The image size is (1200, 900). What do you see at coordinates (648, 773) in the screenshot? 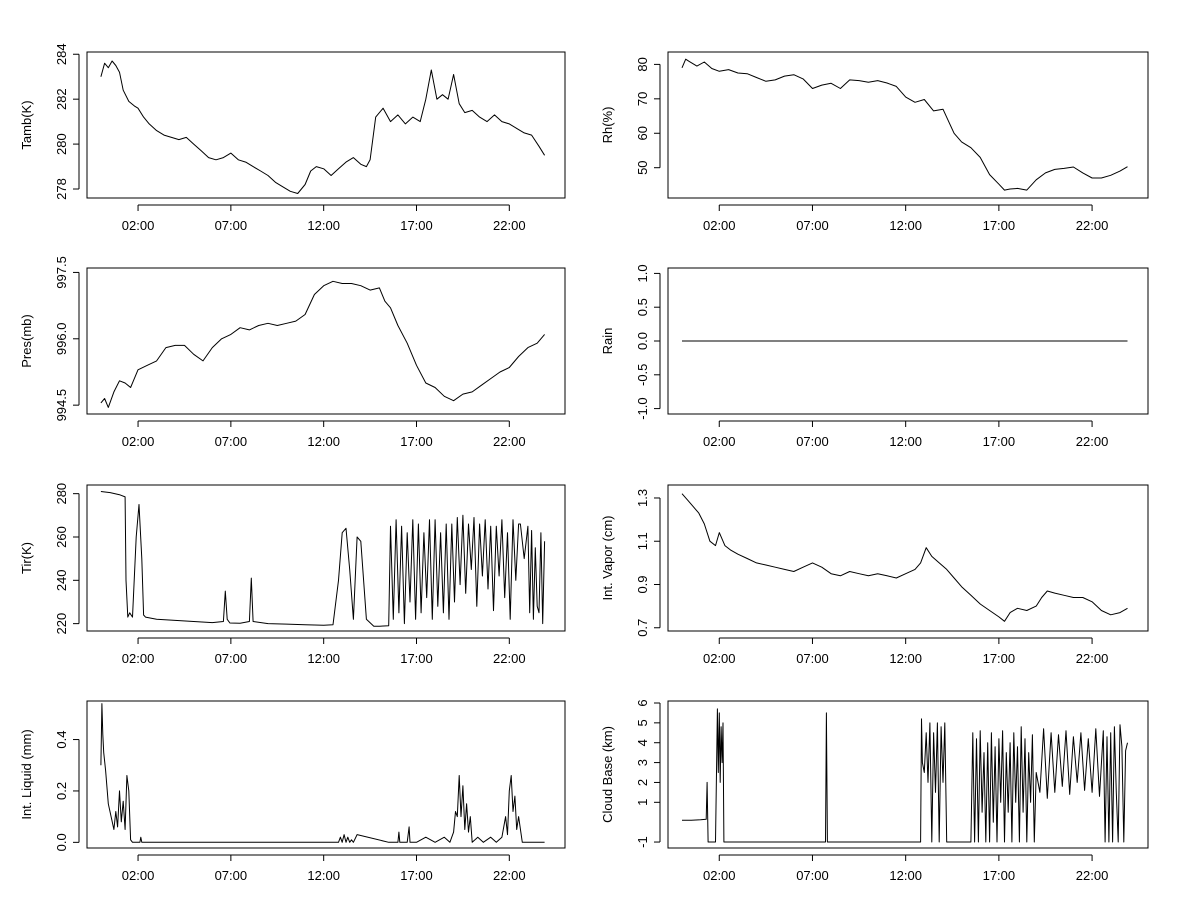
I see `y-axis: -1 1 2 3 4 5 6` at bounding box center [648, 773].